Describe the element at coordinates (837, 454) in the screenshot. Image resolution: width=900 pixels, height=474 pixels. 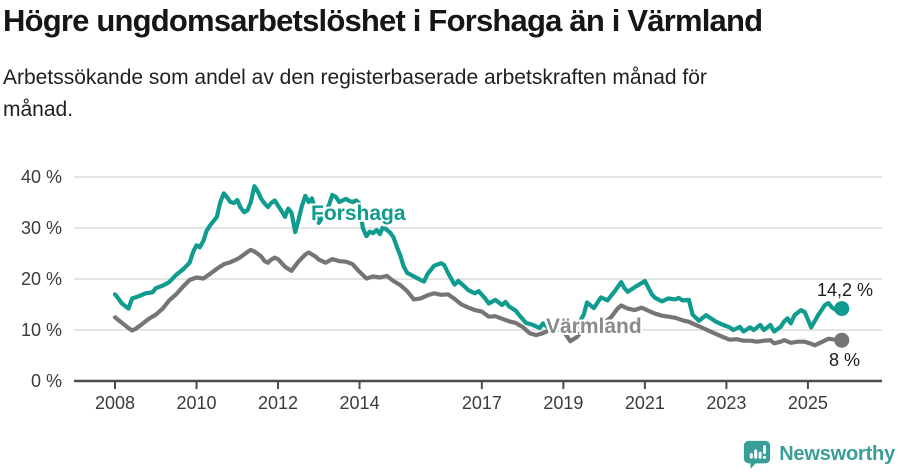
I see `newsworthy-wordmark: Newsworthy` at that location.